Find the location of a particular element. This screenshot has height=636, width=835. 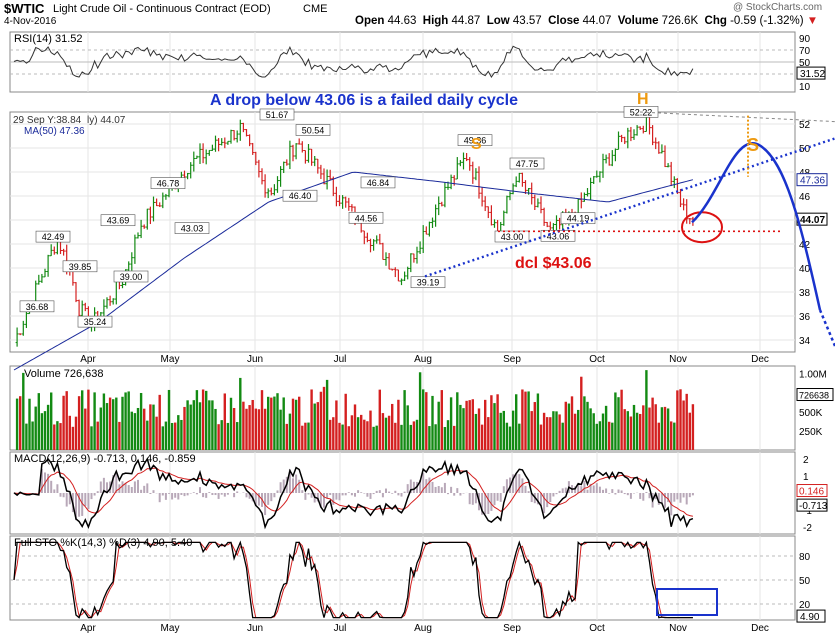

price-label: 51.67 is located at coordinates (277, 115).